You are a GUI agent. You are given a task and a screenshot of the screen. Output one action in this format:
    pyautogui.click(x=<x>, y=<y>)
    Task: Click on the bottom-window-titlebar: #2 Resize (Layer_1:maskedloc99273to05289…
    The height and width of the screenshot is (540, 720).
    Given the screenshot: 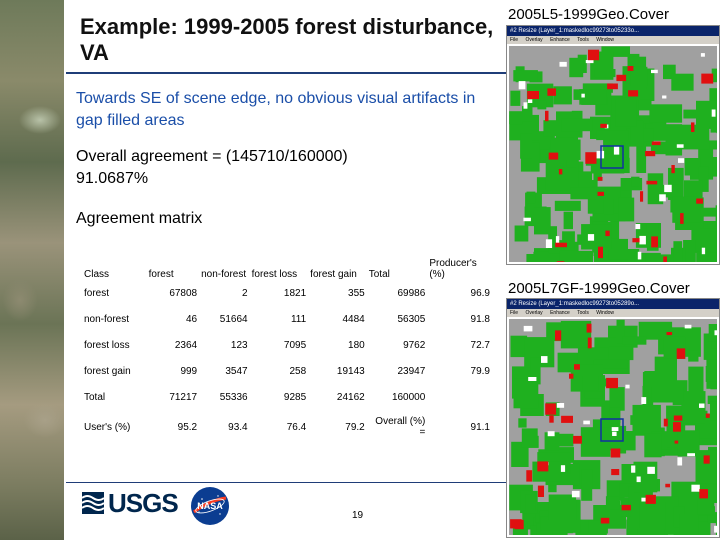 What is the action you would take?
    pyautogui.click(x=613, y=304)
    